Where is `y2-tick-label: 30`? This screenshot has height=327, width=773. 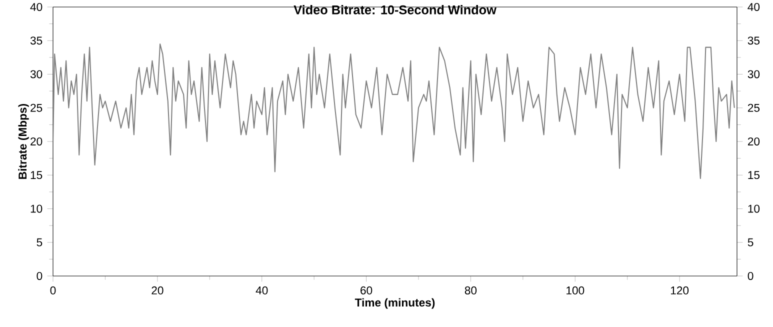
y2-tick-label: 30 is located at coordinates (754, 74).